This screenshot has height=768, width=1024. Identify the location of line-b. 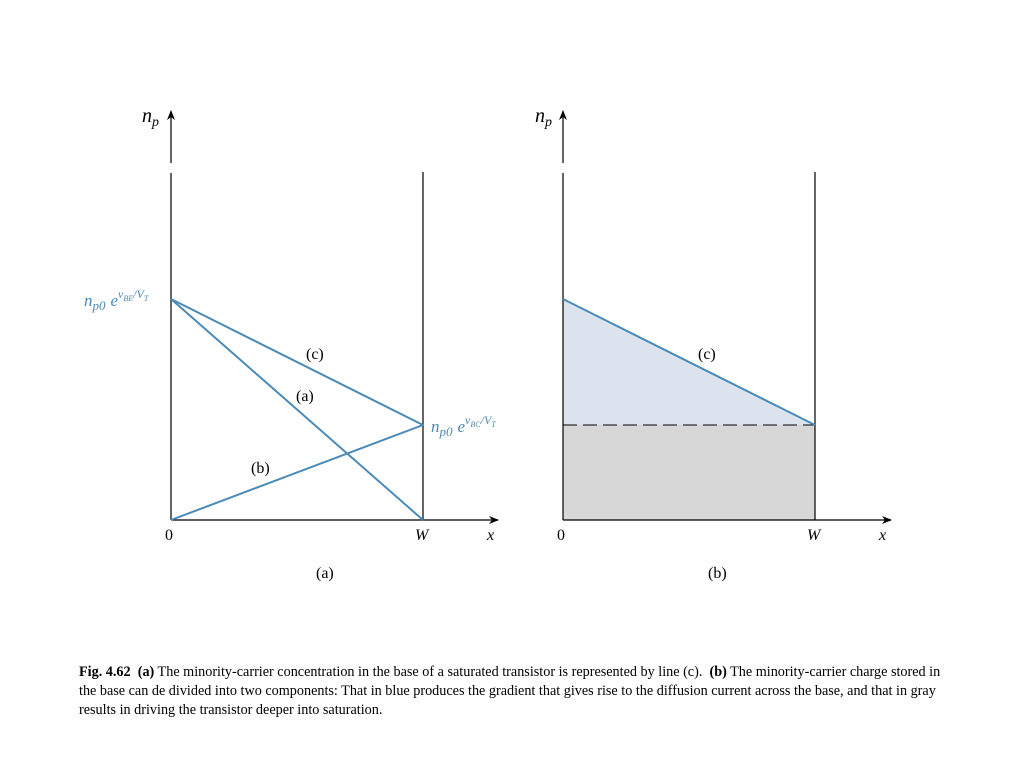
(297, 472).